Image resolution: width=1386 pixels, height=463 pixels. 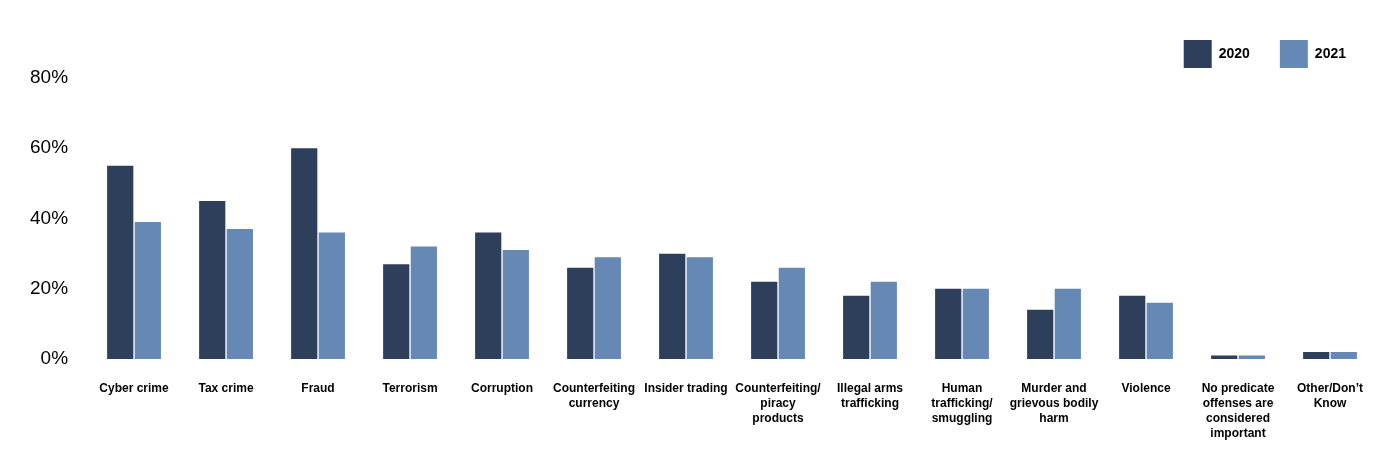 I want to click on x-tick-label: Human trafficking/ smuggling, so click(x=962, y=402).